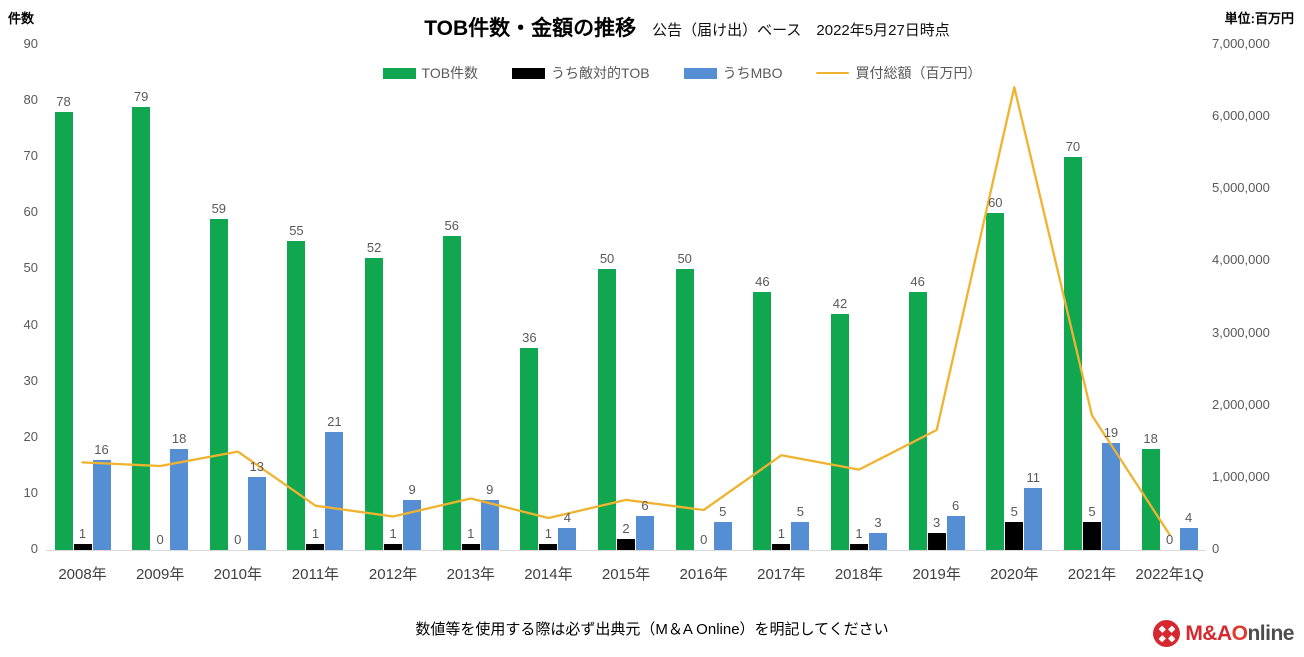 This screenshot has height=657, width=1304. Describe the element at coordinates (30, 156) in the screenshot. I see `y-axis-tick-left: 70` at that location.